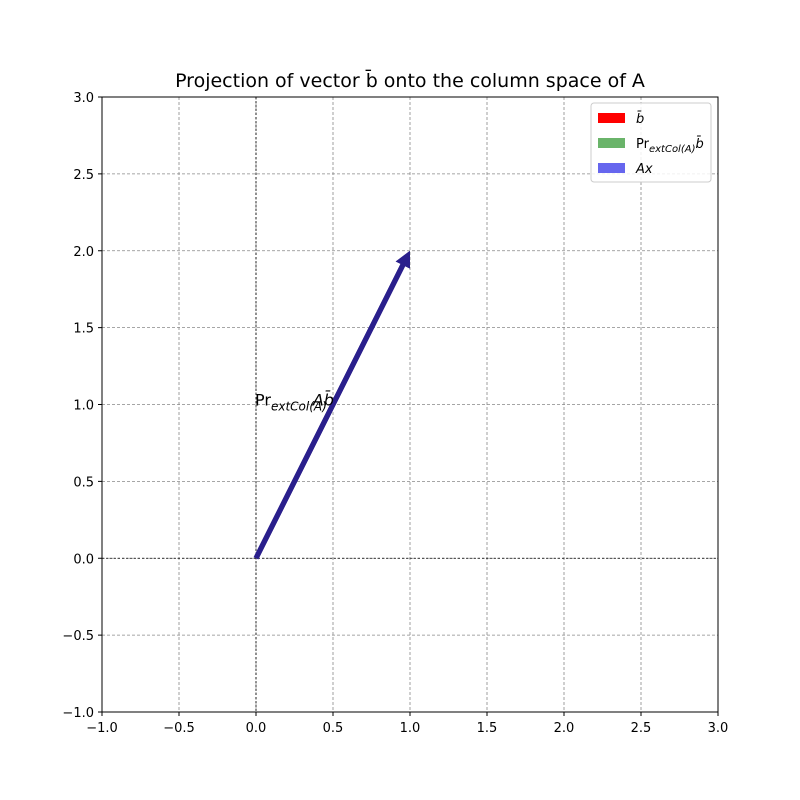 The image size is (800, 800). Describe the element at coordinates (83, 98) in the screenshot. I see `y-tick-label: 3.0` at that location.